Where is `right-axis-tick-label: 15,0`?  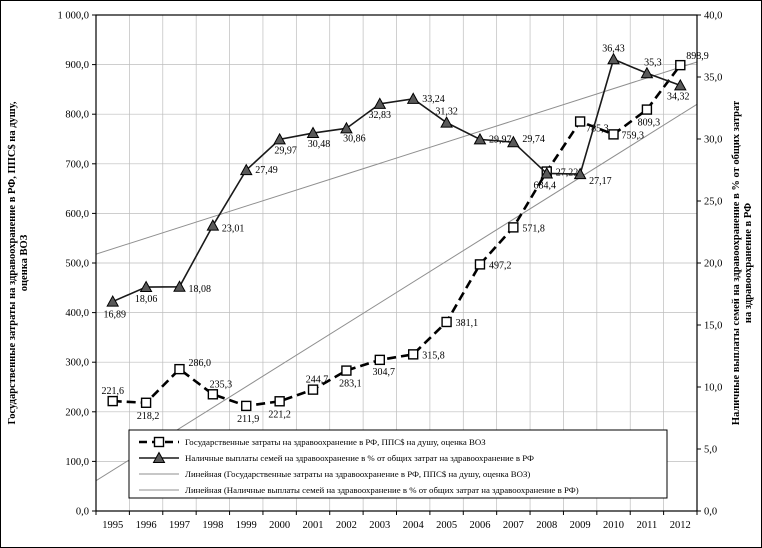 right-axis-tick-label: 15,0 is located at coordinates (713, 326).